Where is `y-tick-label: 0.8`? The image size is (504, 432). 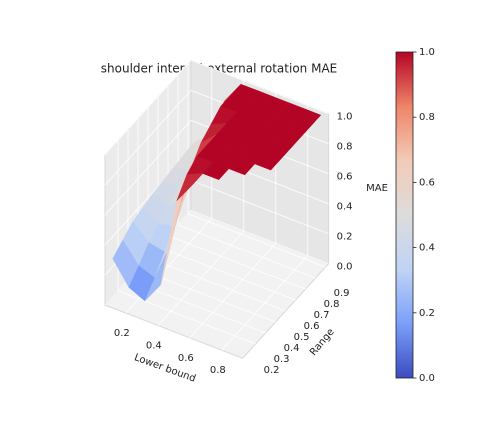
y-tick-label: 0.8 is located at coordinates (332, 304).